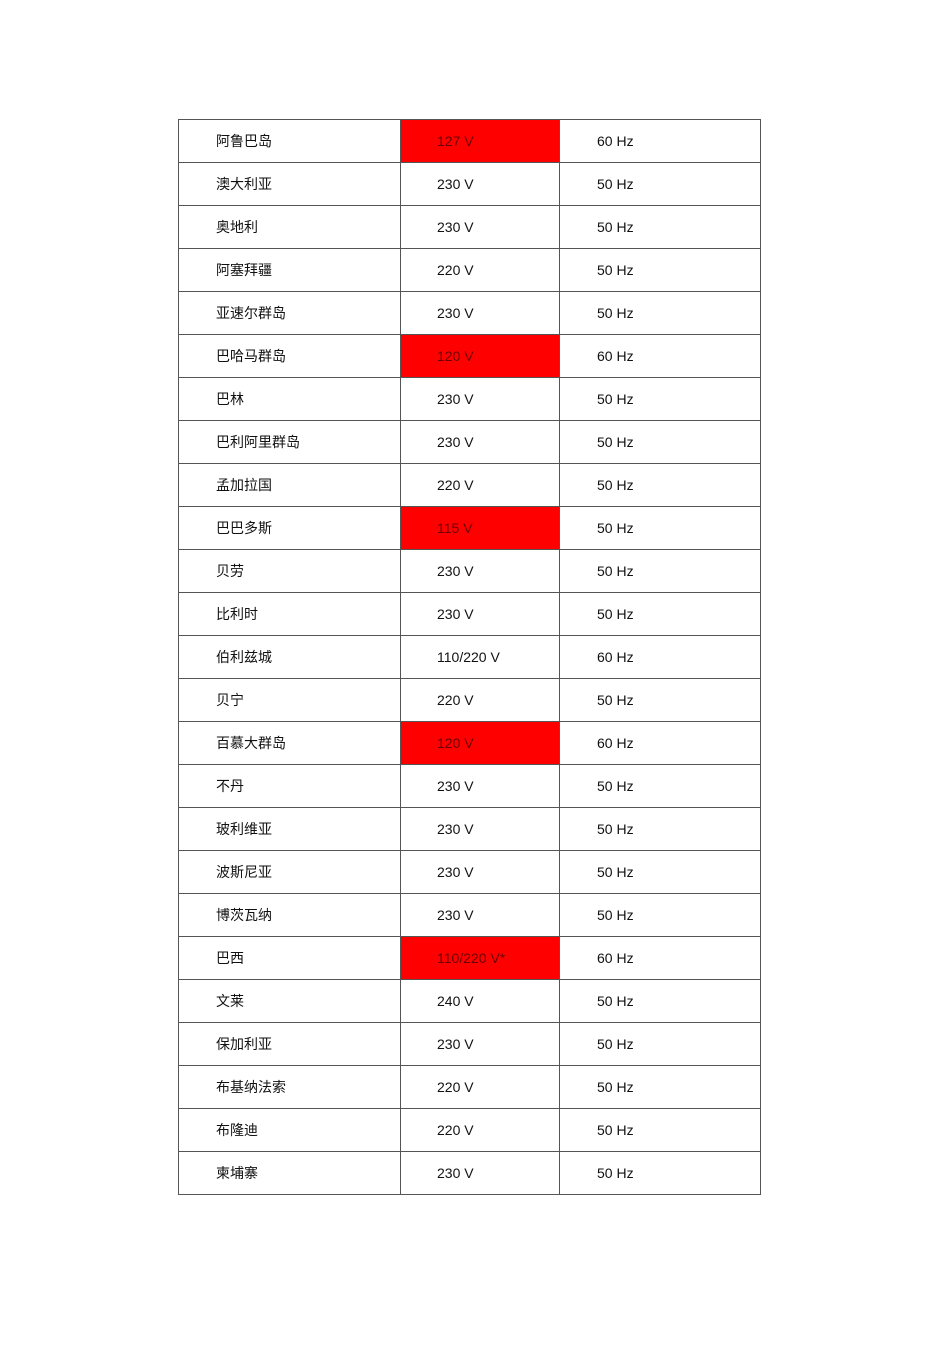  Describe the element at coordinates (289, 657) in the screenshot. I see `country-cell: 伯利兹城` at that location.